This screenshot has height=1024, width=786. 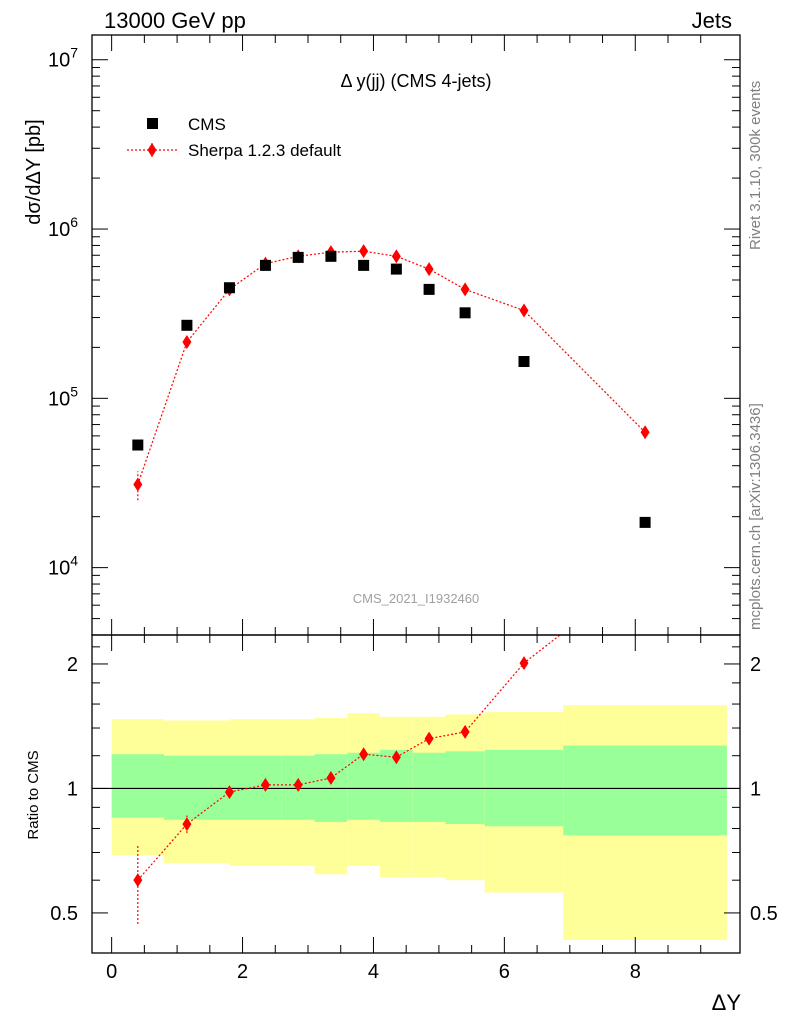 I want to click on header-right-label: Jets, so click(x=712, y=20).